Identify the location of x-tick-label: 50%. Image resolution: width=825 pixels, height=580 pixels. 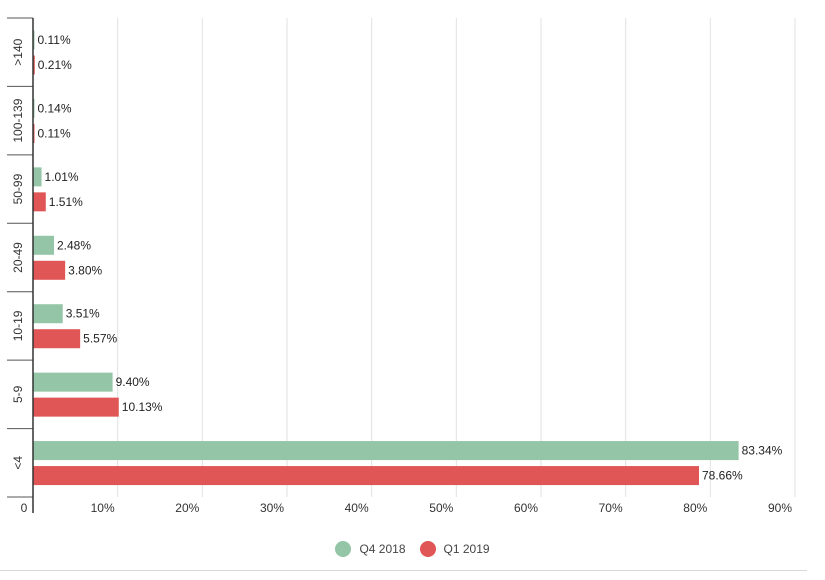
(441, 508).